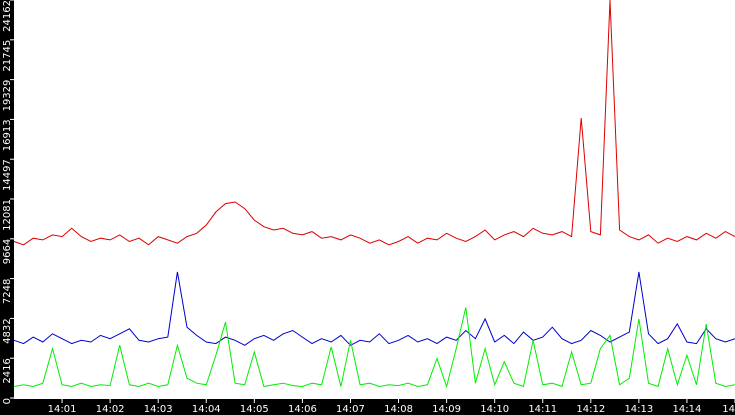 Image resolution: width=735 pixels, height=415 pixels. What do you see at coordinates (302, 409) in the screenshot?
I see `x-tick-label: 14:06` at bounding box center [302, 409].